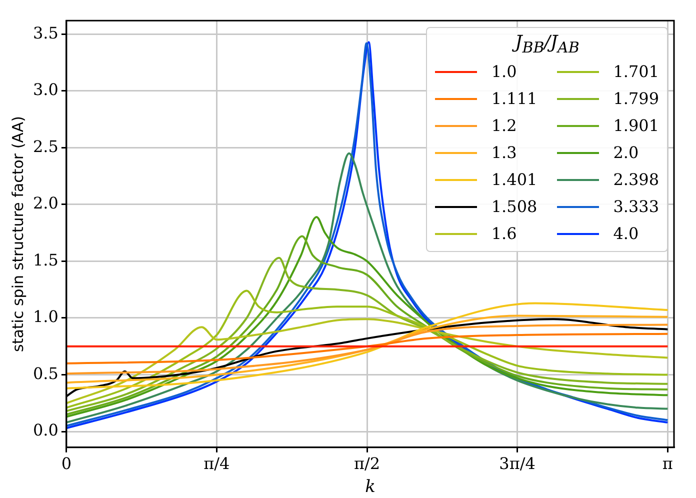 The image size is (696, 498). Describe the element at coordinates (17, 234) in the screenshot. I see `y-axis-title: static spin structure factor (AA)` at that location.